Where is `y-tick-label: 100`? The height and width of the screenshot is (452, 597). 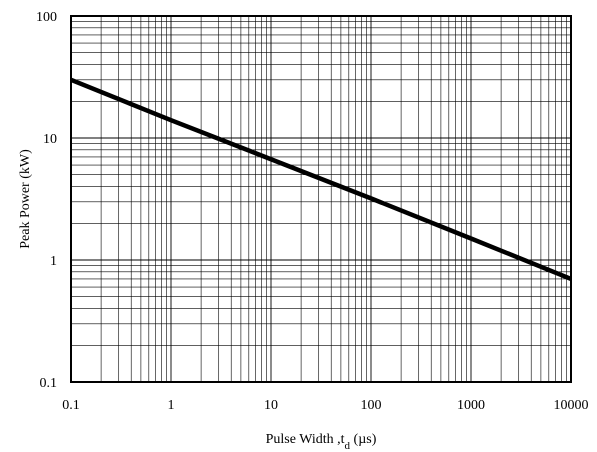 y-tick-label: 100 is located at coordinates (46, 17).